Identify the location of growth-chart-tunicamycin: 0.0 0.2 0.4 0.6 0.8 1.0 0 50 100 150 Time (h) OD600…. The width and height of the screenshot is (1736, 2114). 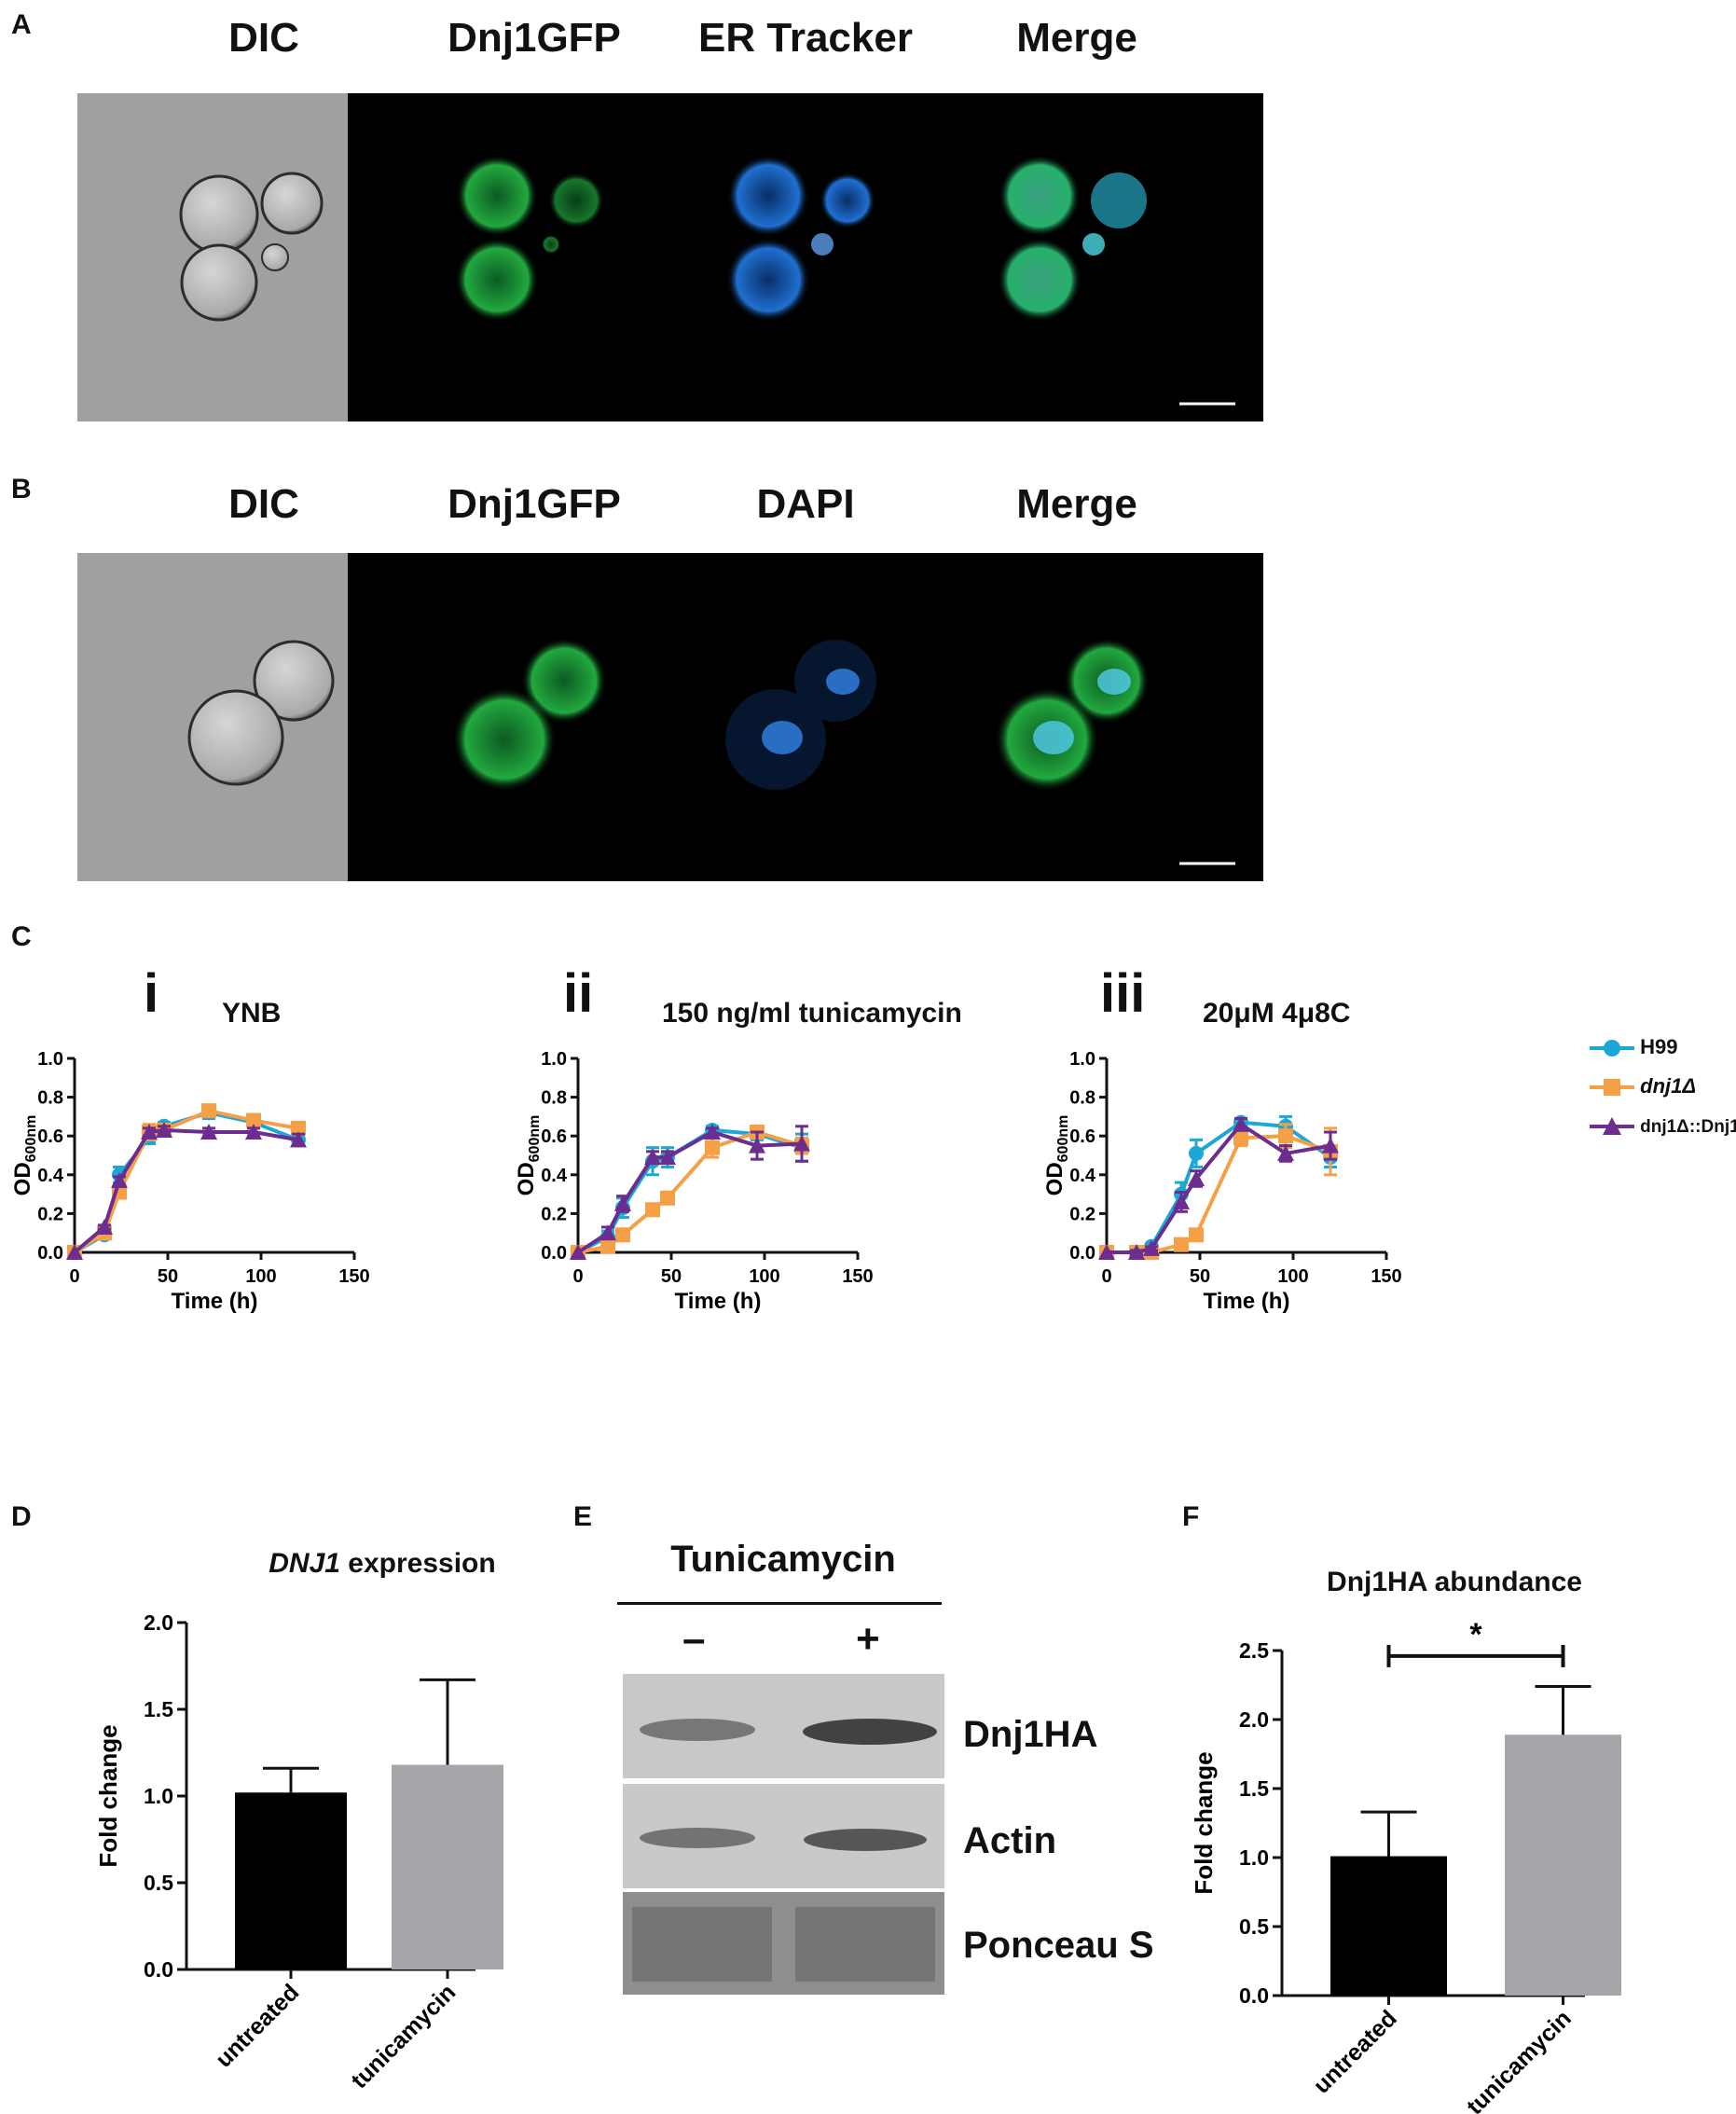
(694, 1181).